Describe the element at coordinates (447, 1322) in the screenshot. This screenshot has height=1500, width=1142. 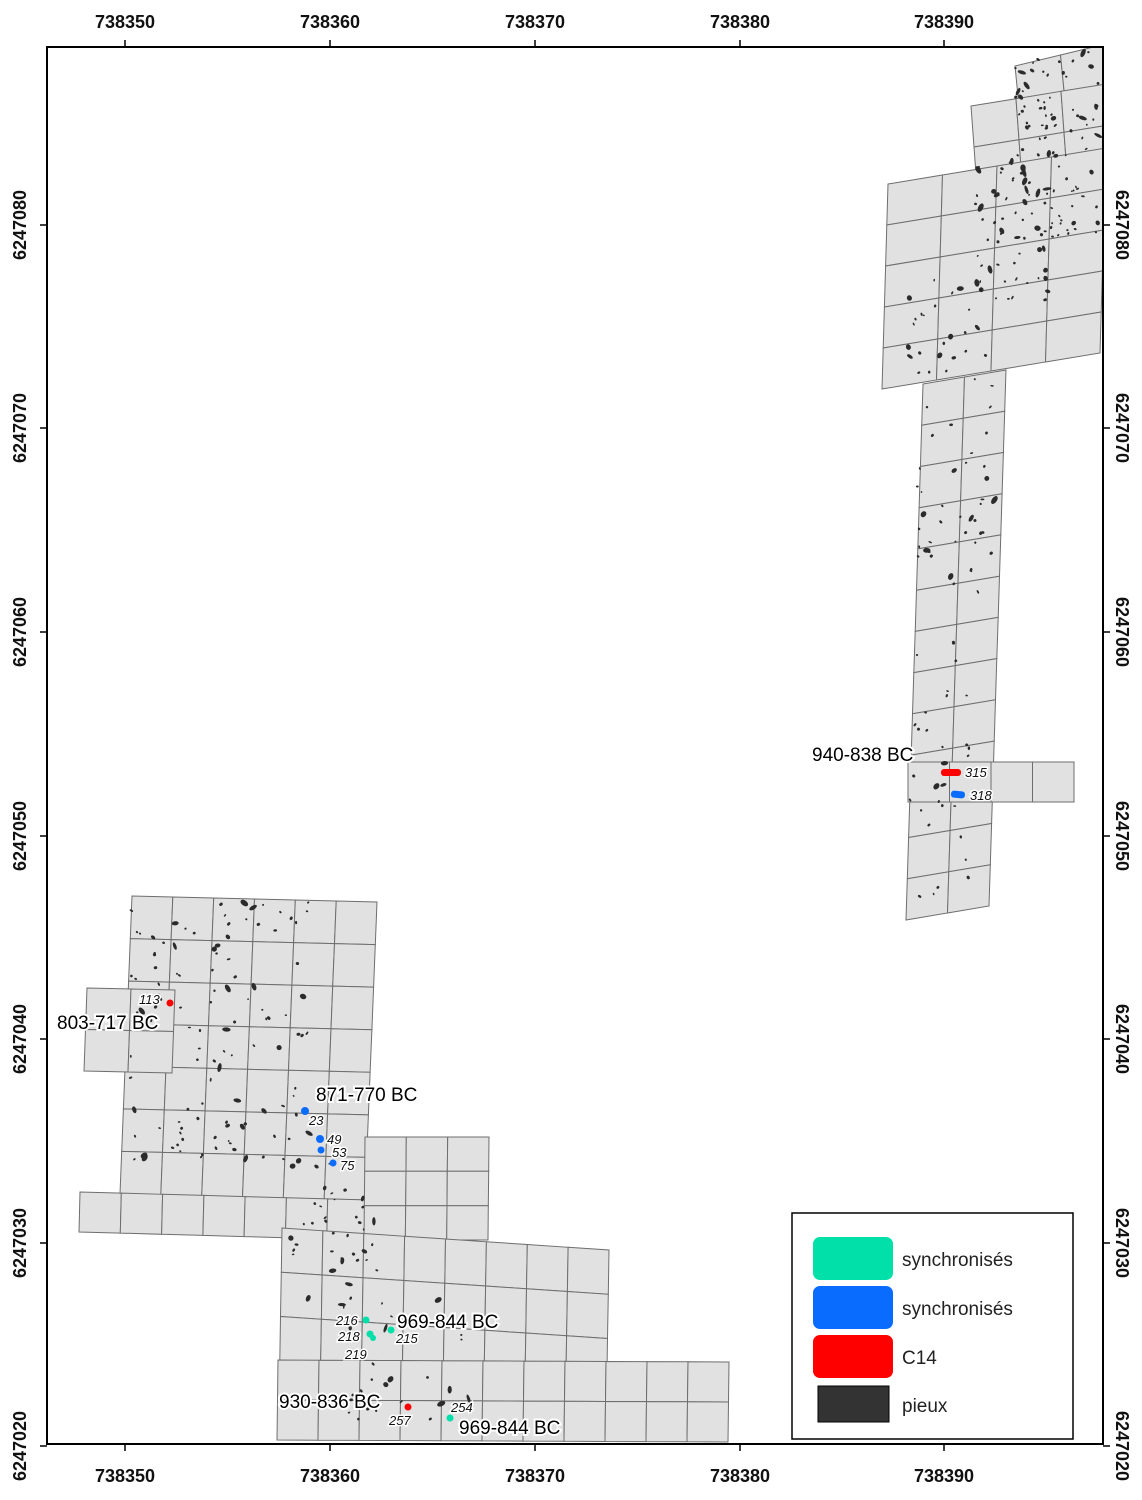
I see `date-label-969-844-a: 969-844 BC` at that location.